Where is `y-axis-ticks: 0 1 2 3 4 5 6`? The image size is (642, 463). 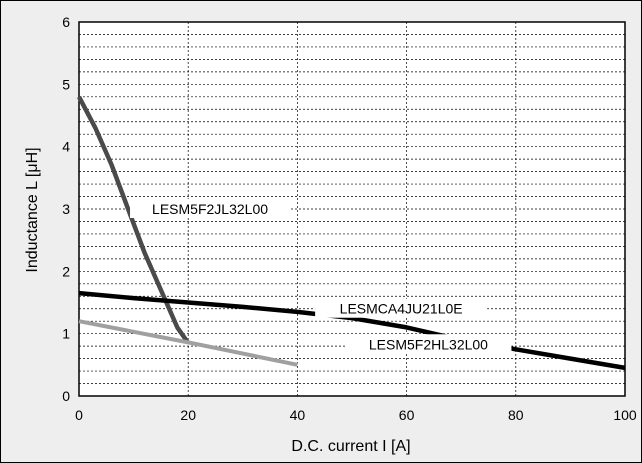 y-axis-ticks: 0 1 2 3 4 5 6 is located at coordinates (66, 209).